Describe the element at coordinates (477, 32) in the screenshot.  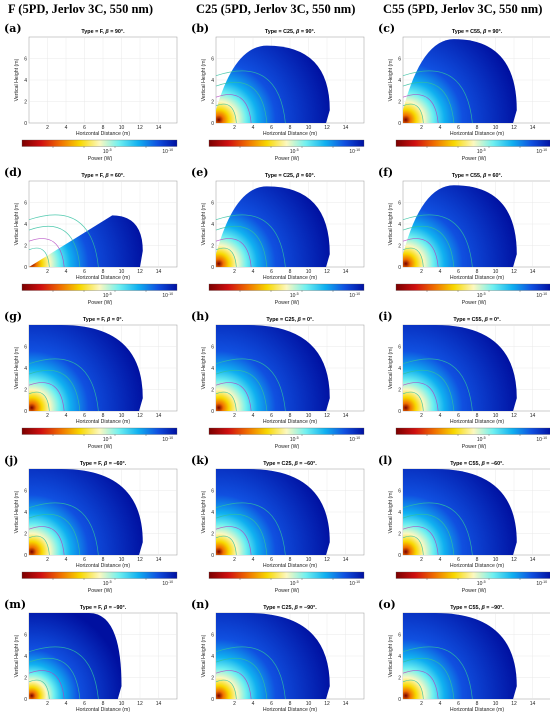
I see `panel-title: Type = C55, β = 90°.` at that location.